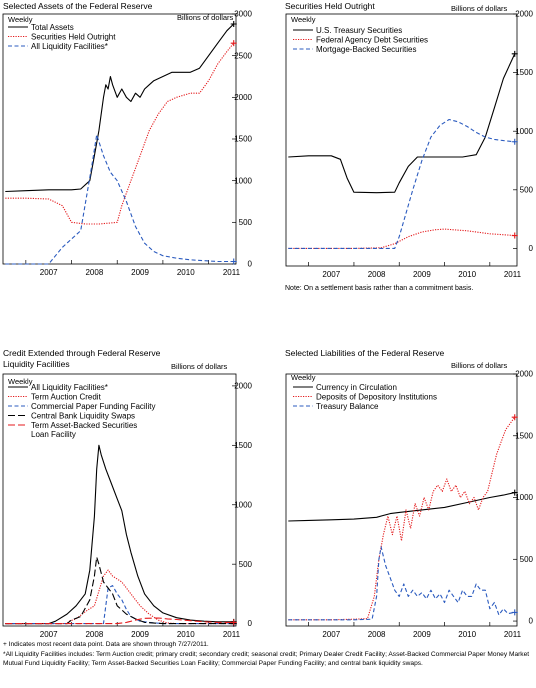 This screenshot has width=536, height=688. What do you see at coordinates (376, 397) in the screenshot?
I see `legend-label: Deposits of Depository Institutions` at bounding box center [376, 397].